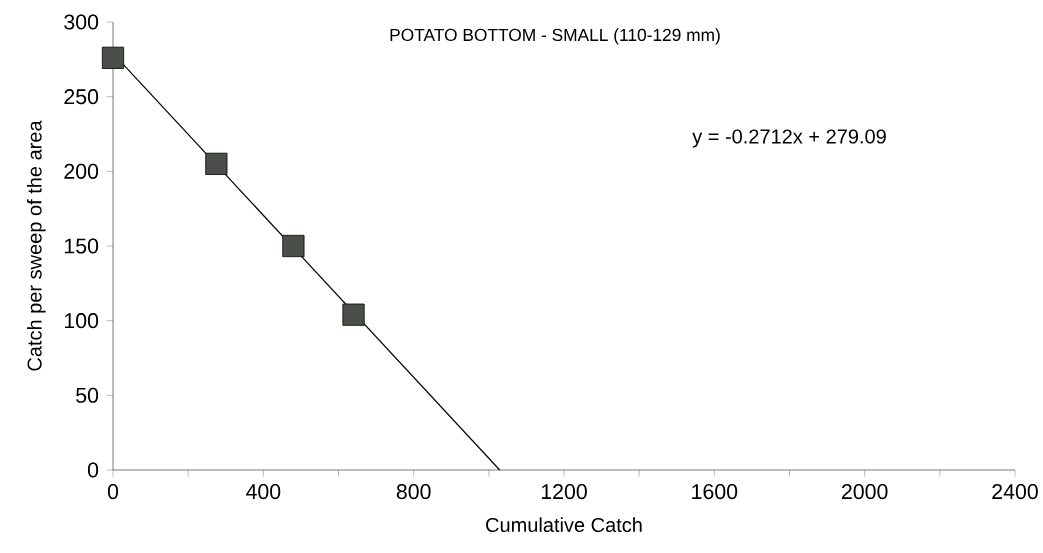 The height and width of the screenshot is (553, 1043). Describe the element at coordinates (1015, 492) in the screenshot. I see `x-tick-label: 2400` at that location.